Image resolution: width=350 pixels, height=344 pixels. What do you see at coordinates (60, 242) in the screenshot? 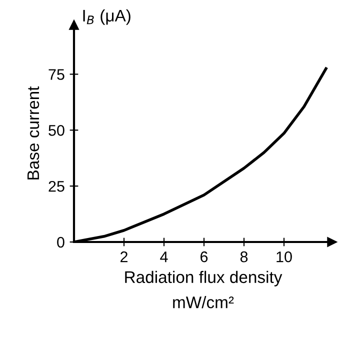
I see `y-tick-label: 0` at bounding box center [60, 242].